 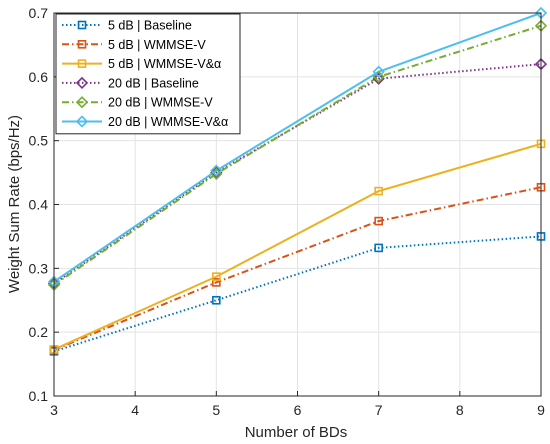 What do you see at coordinates (39, 268) in the screenshot?
I see `y-tick-label: 0.3` at bounding box center [39, 268].